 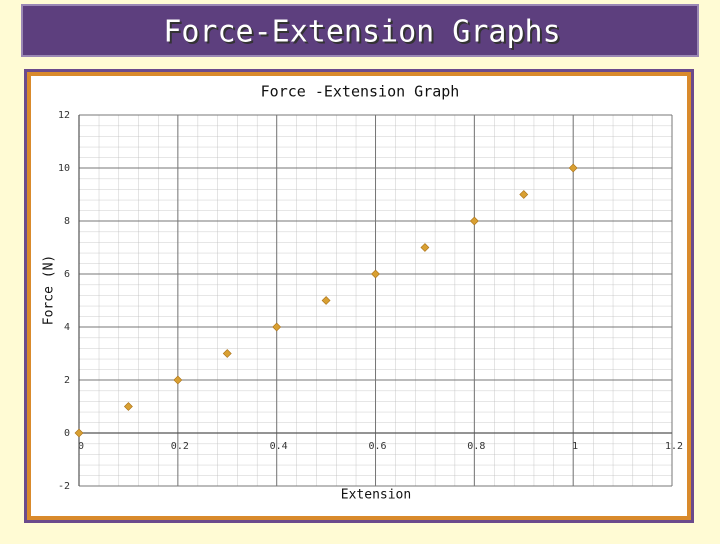 I want to click on y-tick-label: 8, so click(x=67, y=221).